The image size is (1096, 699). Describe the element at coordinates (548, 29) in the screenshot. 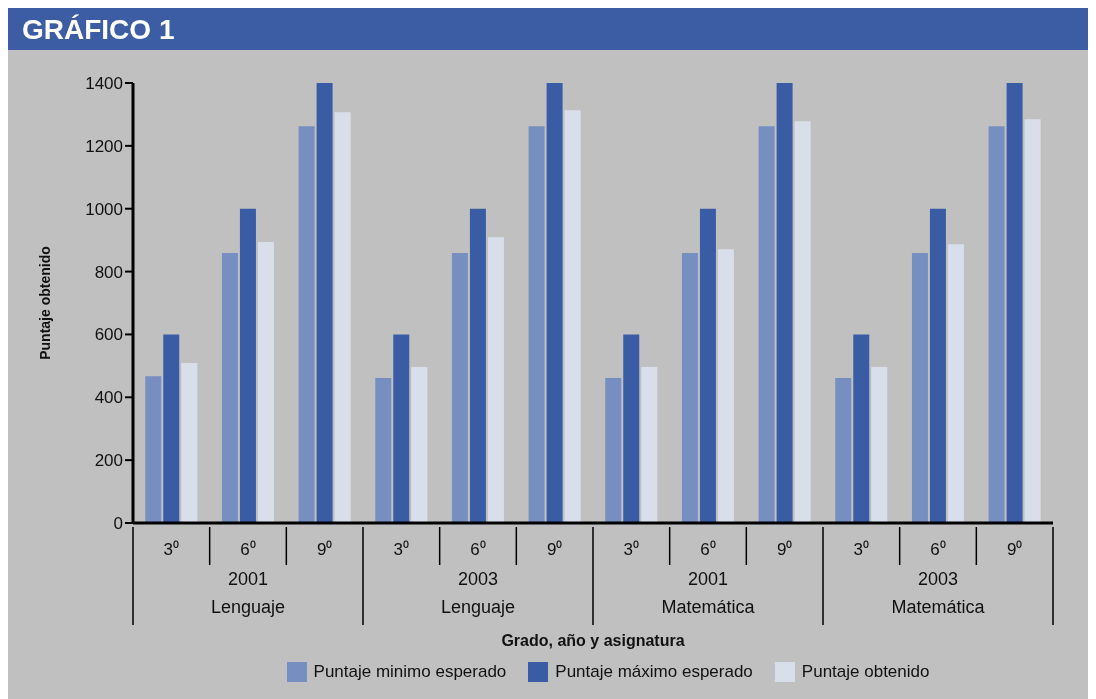

I see `chart-title: GRÁFICO 1` at that location.